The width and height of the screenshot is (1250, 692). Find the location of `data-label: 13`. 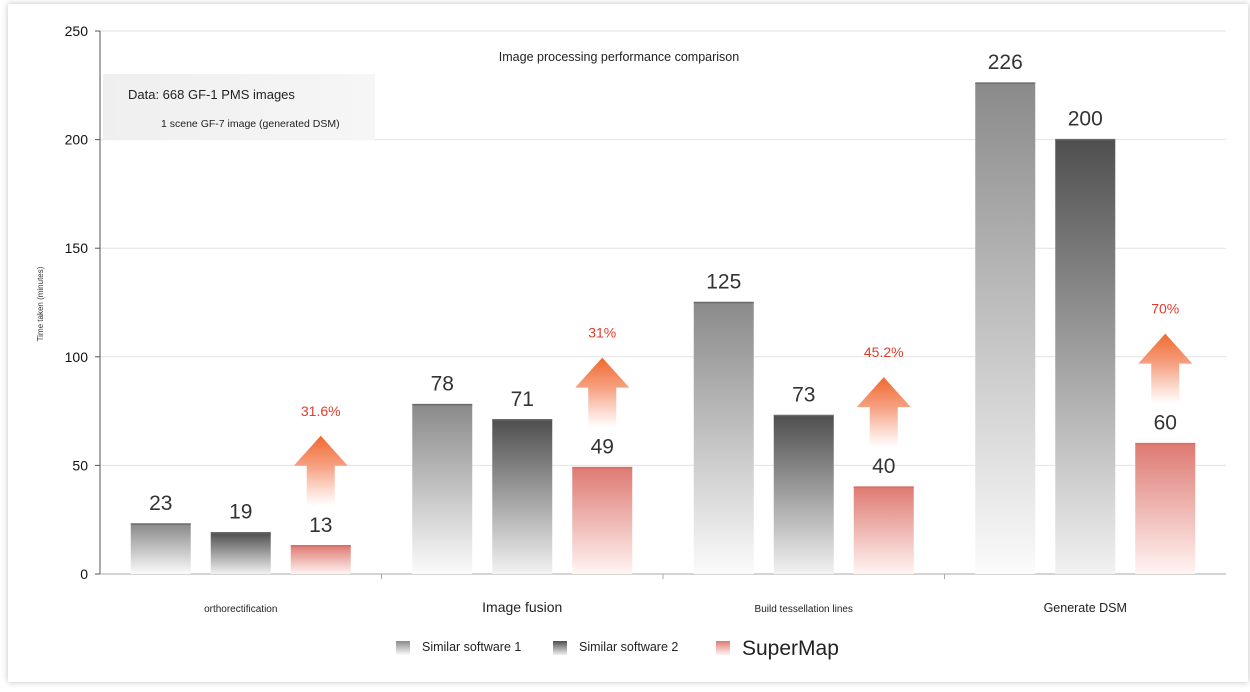

data-label: 13 is located at coordinates (320, 525).